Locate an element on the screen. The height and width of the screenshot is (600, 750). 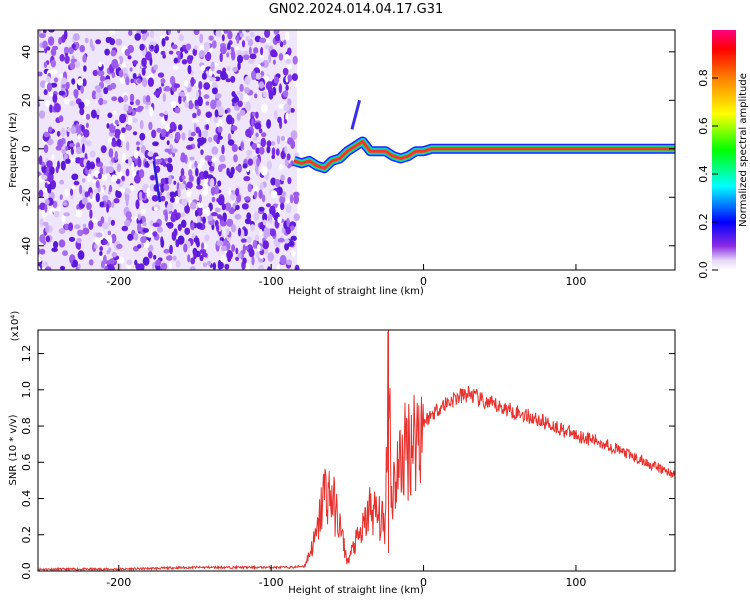
spectrogram-y-label: Frequency (Hz) is located at coordinates (13, 150).